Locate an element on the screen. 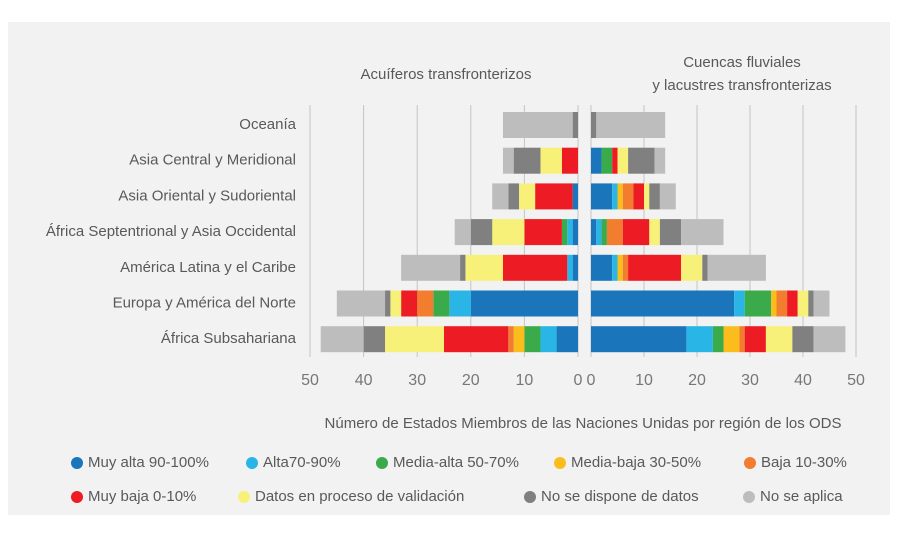 The image size is (898, 537). legend-label: Alta70-90% is located at coordinates (302, 462).